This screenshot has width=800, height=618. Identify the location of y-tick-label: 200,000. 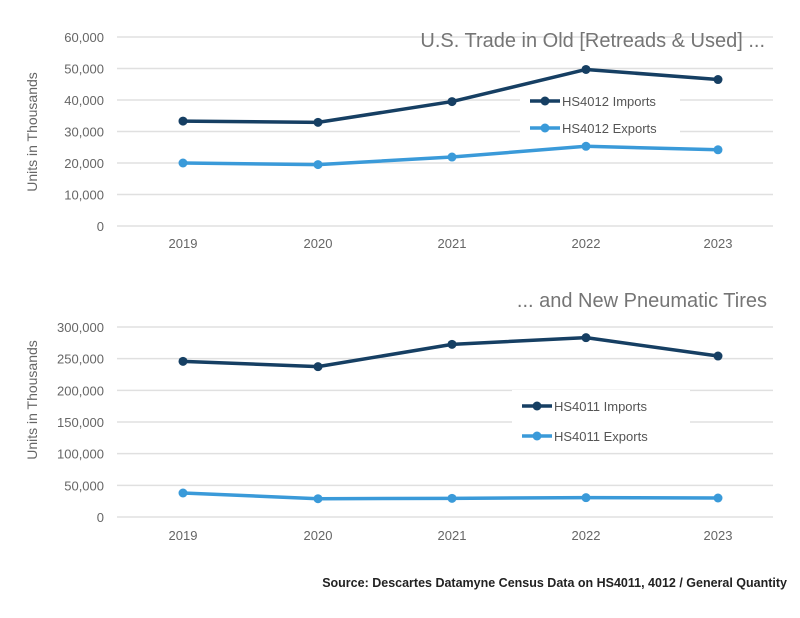
(80, 390).